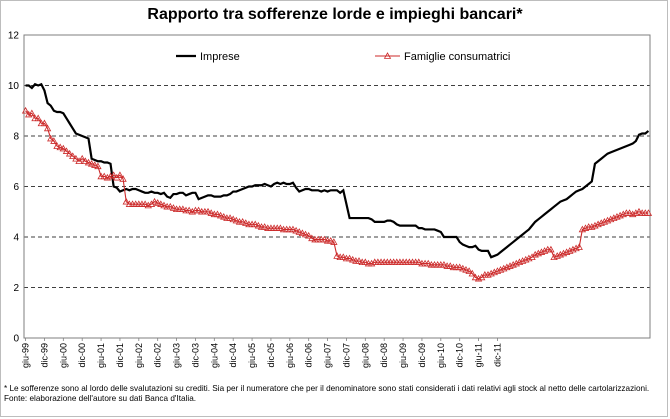 The width and height of the screenshot is (670, 419). Describe the element at coordinates (343, 57) in the screenshot. I see `legend: Imprese Famiglie consumatrici` at that location.